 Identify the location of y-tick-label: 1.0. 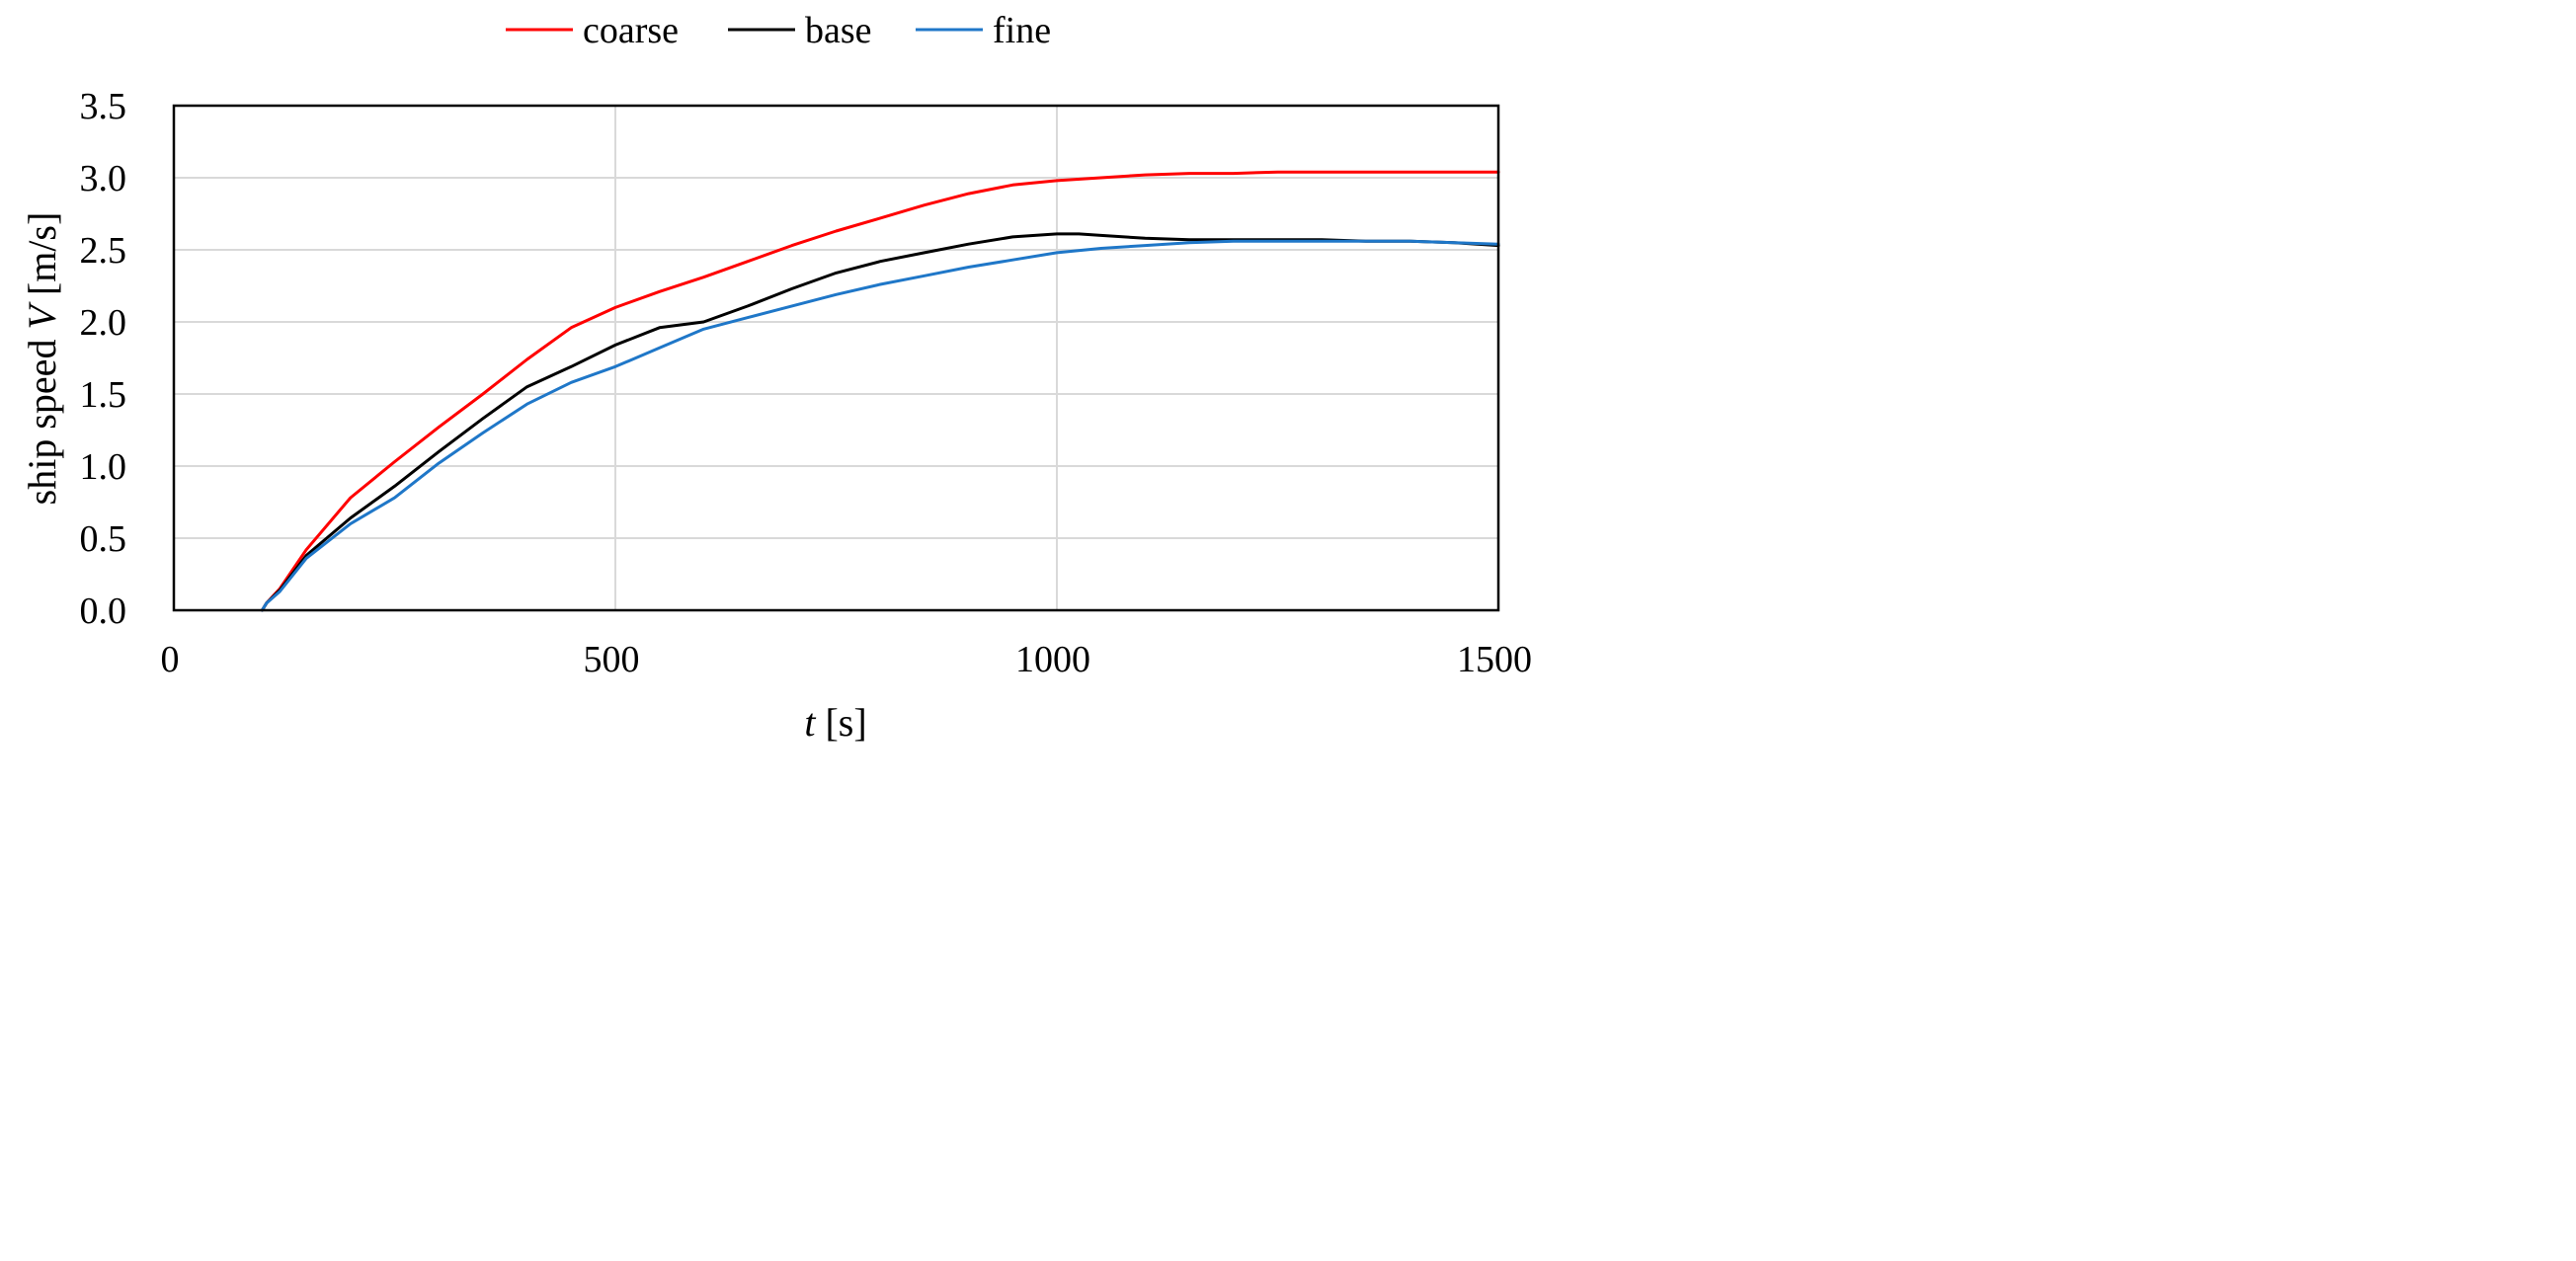
(103, 467).